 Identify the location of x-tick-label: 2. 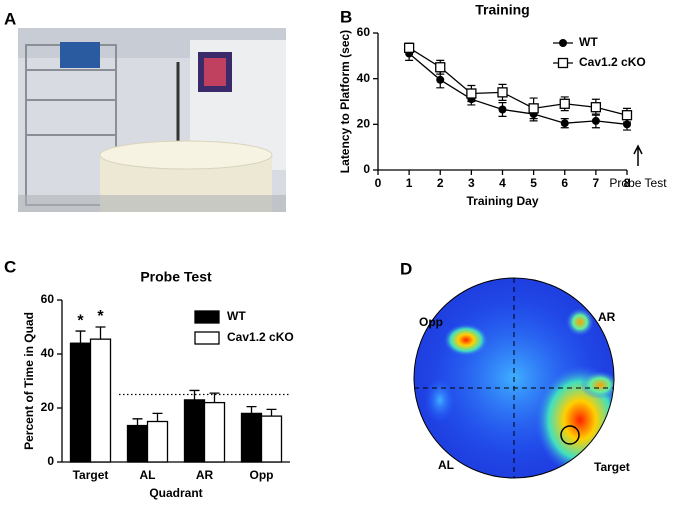
(440, 183).